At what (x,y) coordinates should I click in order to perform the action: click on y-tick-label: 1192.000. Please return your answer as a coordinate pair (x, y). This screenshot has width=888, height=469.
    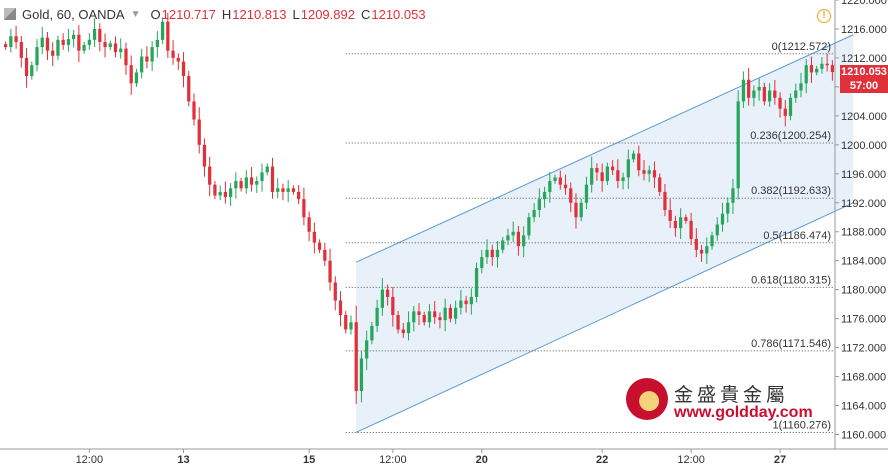
    Looking at the image, I should click on (863, 204).